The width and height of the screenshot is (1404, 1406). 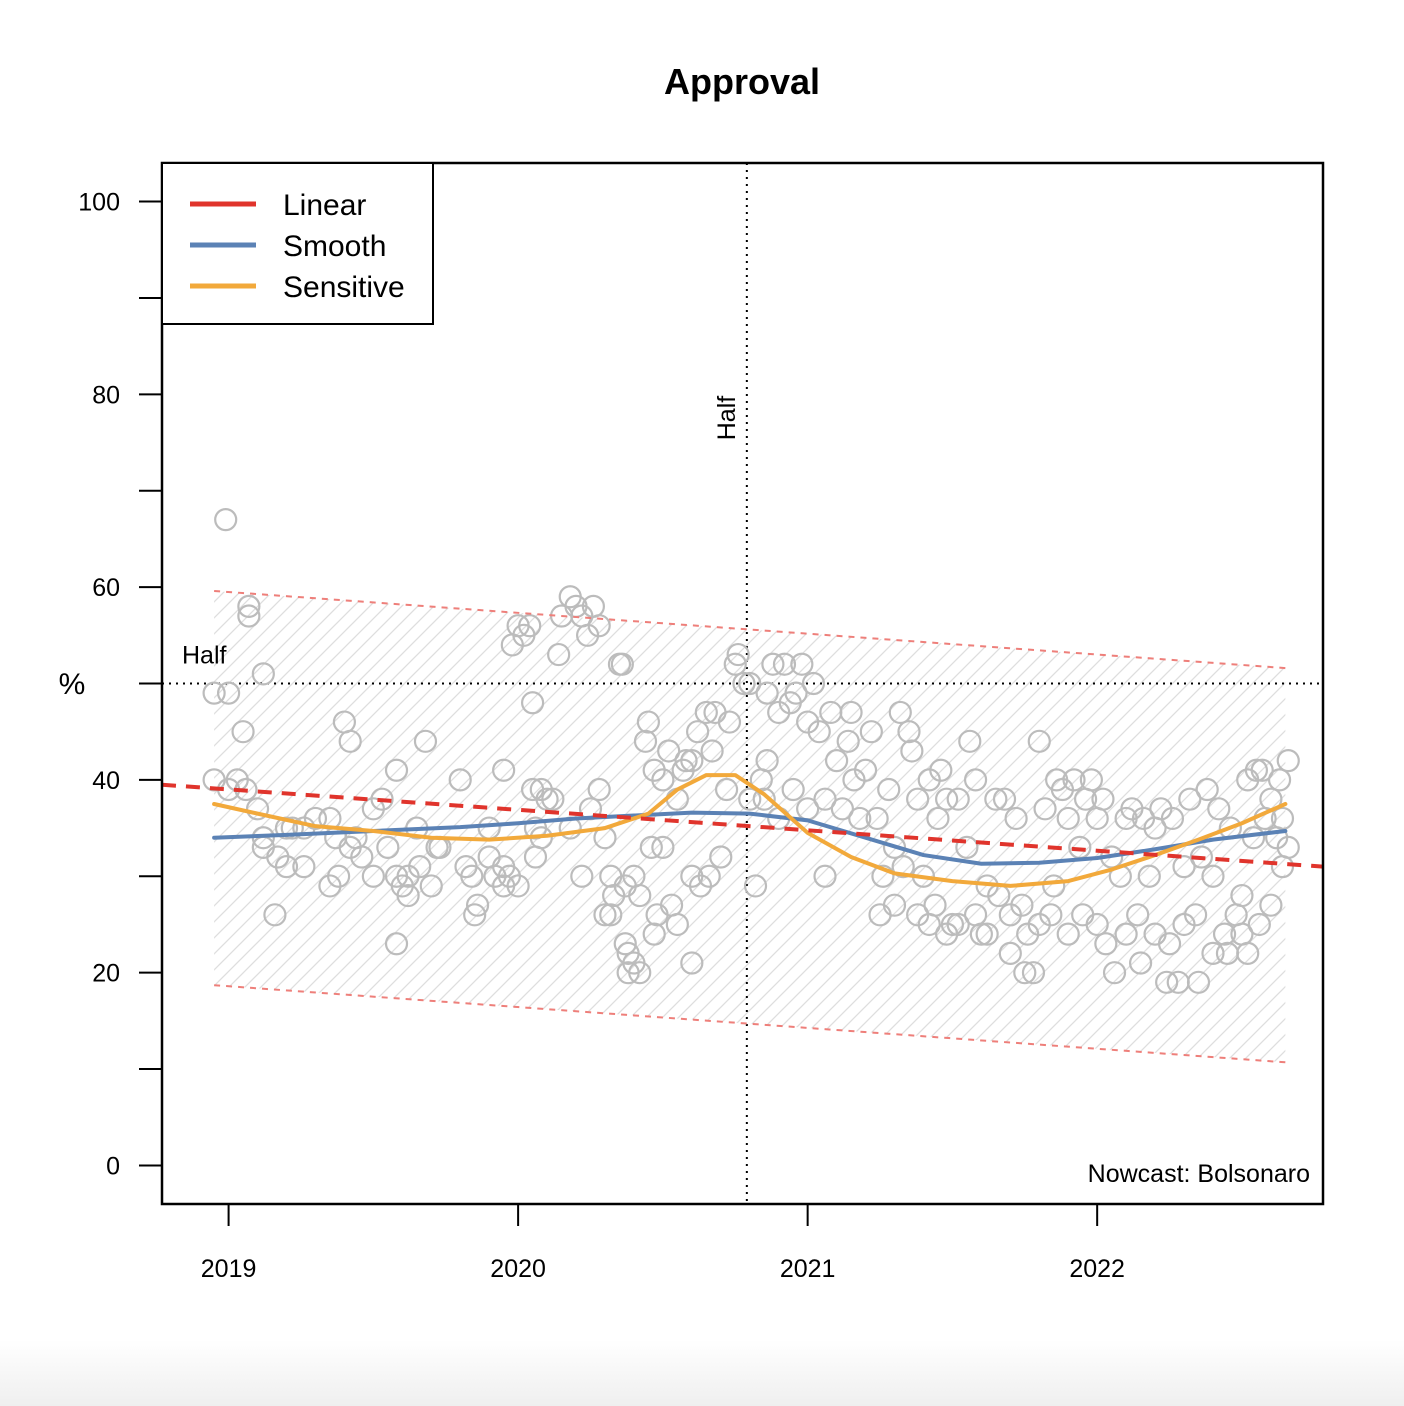 I want to click on y-axis-label: %, so click(x=72, y=684).